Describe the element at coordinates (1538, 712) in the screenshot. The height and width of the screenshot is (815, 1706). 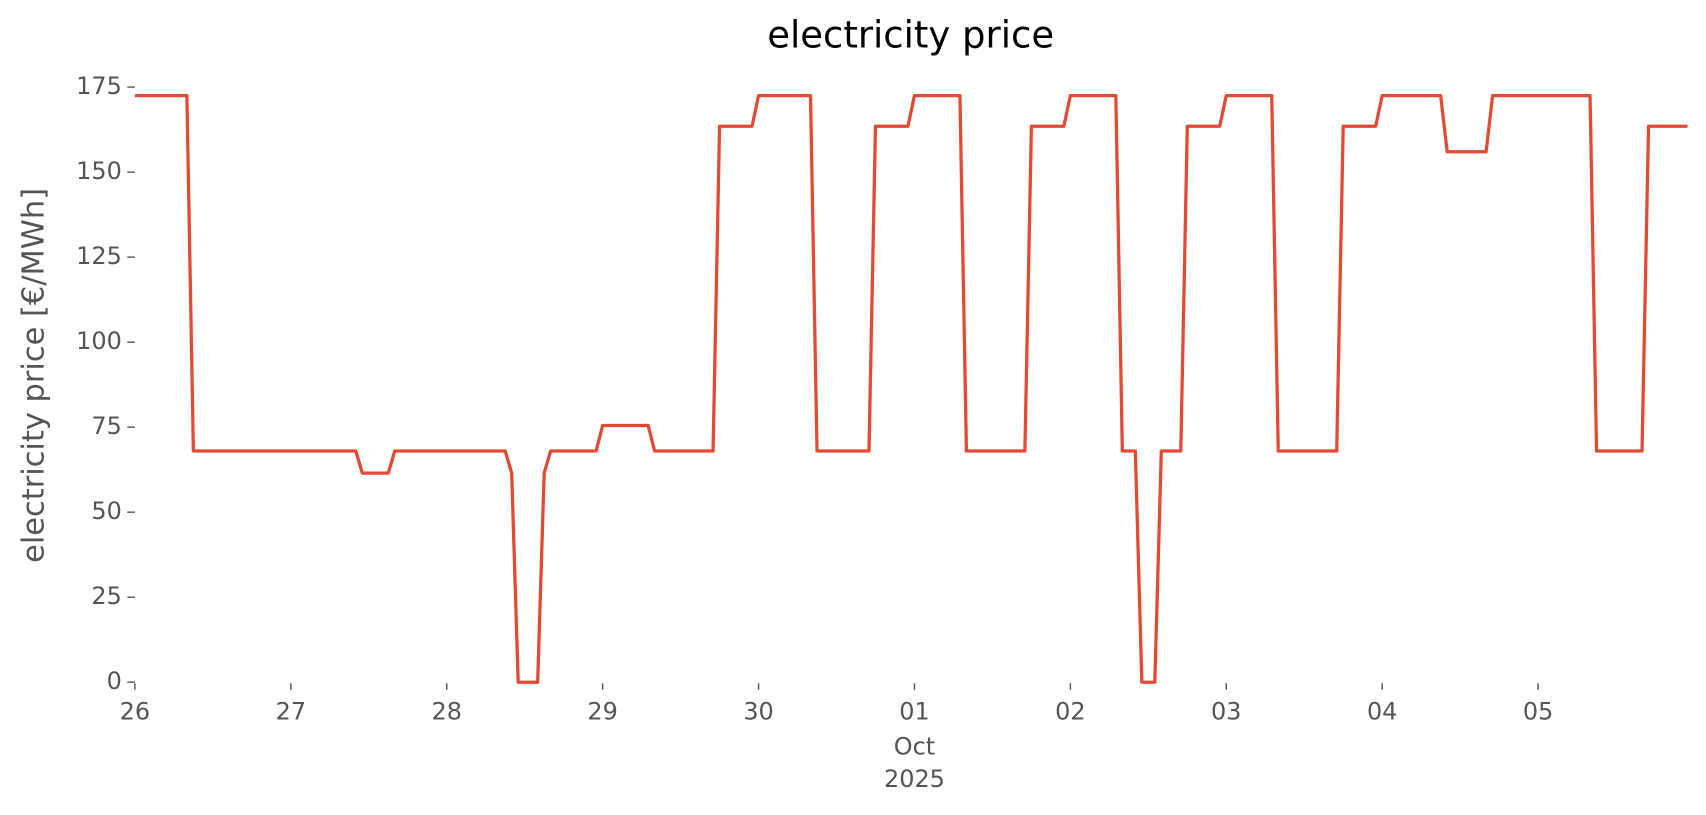
I see `x-tick-label: 05` at that location.